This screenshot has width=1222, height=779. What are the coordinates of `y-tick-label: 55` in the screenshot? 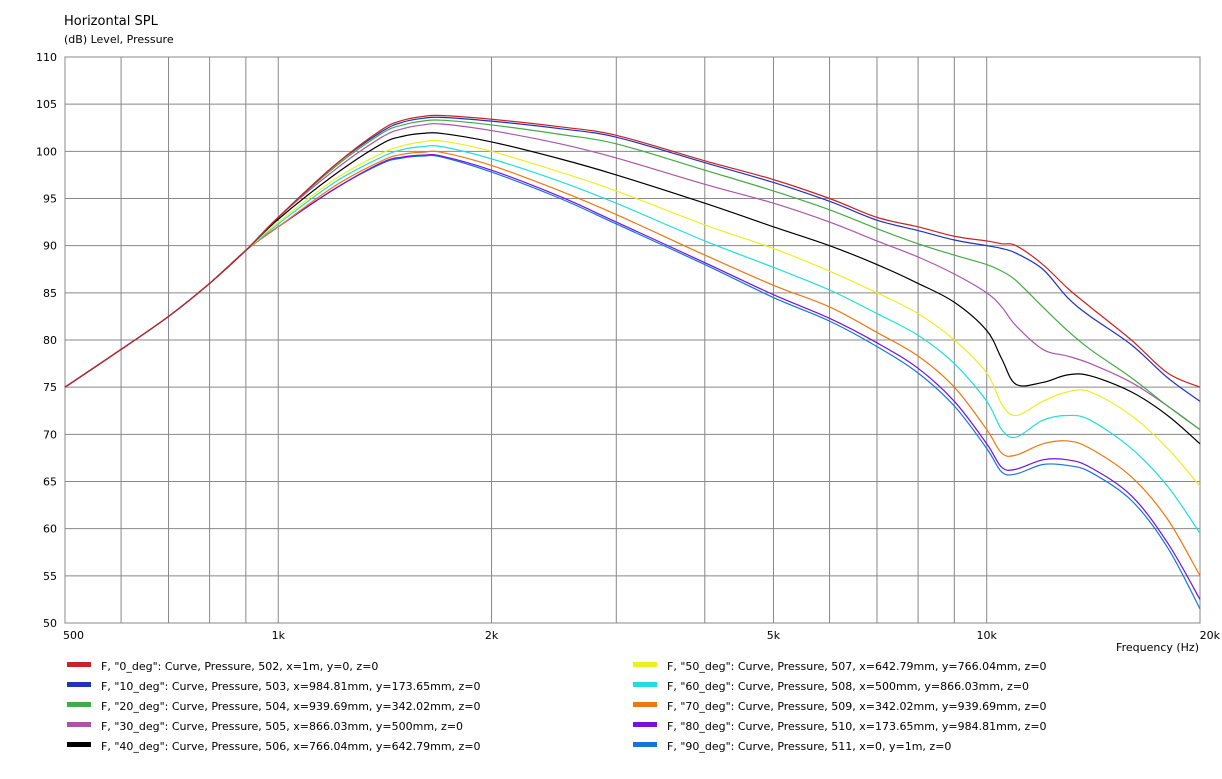 It's located at (50, 576).